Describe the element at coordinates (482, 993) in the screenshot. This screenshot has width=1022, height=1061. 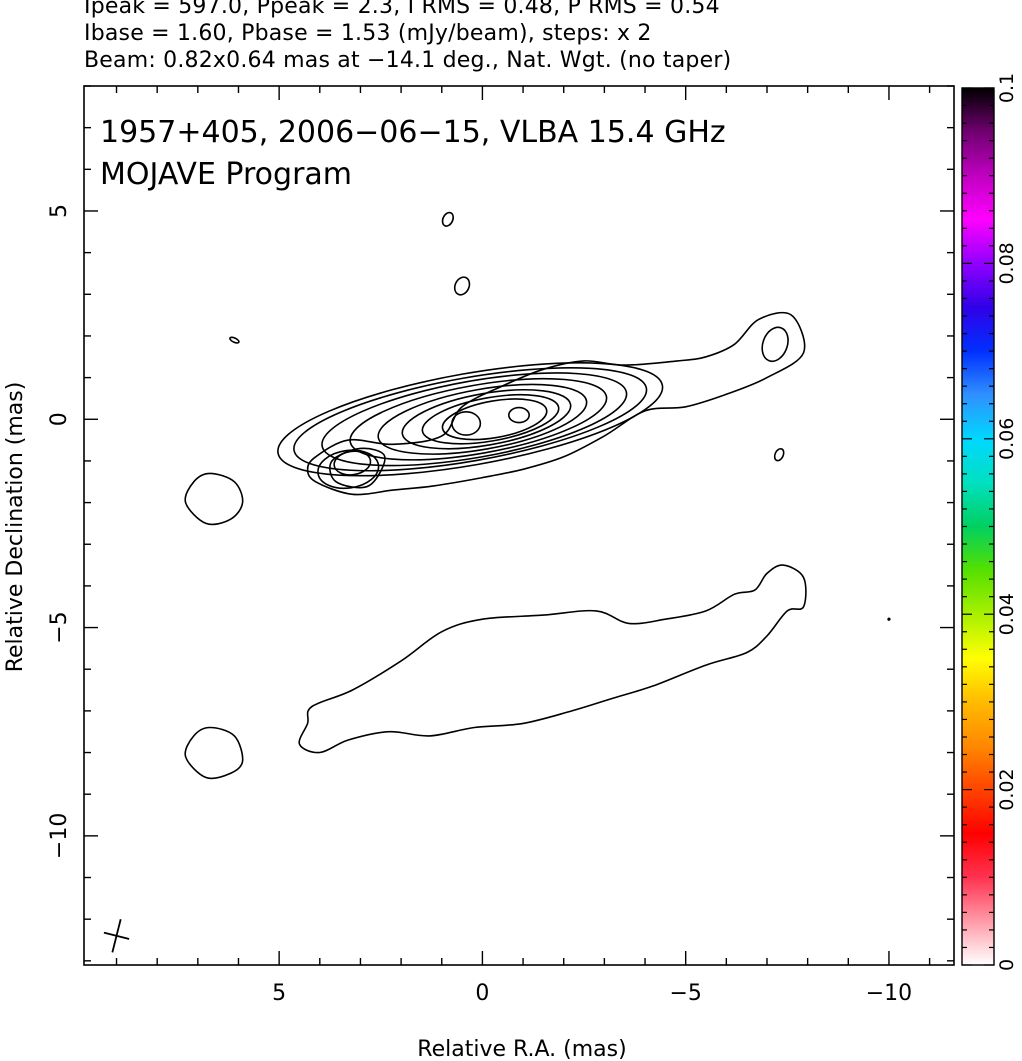
I see `x-tick-label: 0` at that location.